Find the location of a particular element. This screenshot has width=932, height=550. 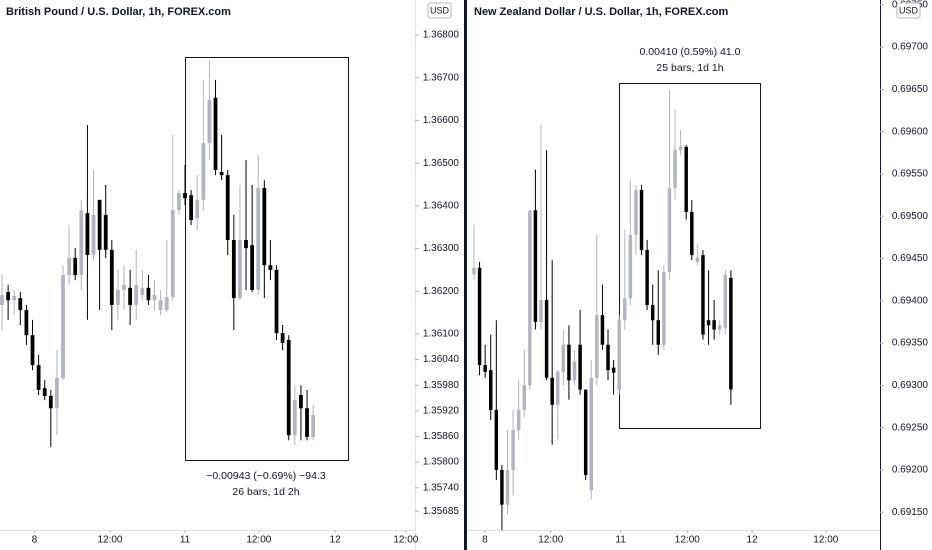

y-tick-label: 0.69600 is located at coordinates (910, 131).